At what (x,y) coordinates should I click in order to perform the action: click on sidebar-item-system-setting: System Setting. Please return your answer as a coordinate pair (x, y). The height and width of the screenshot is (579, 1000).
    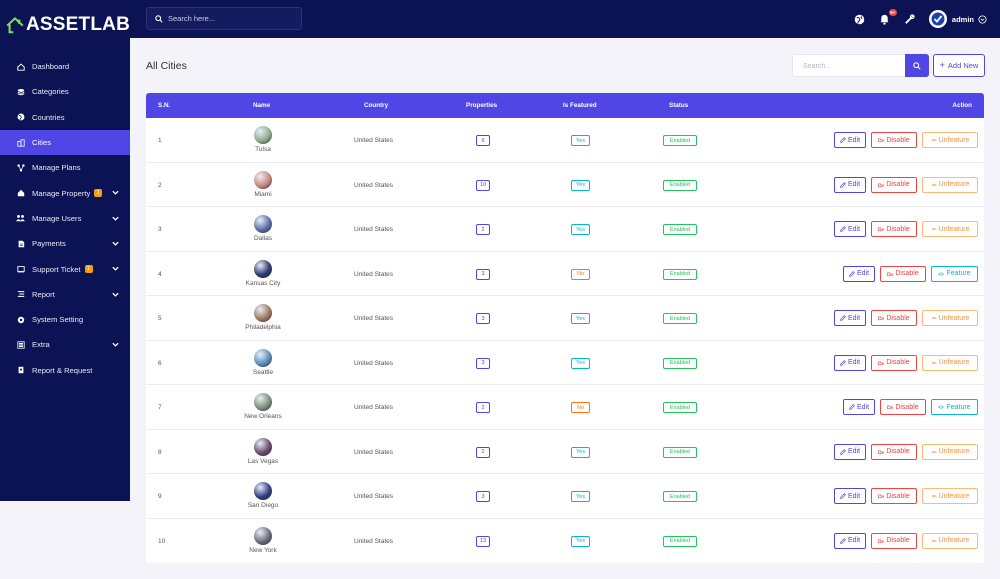
    Looking at the image, I should click on (65, 319).